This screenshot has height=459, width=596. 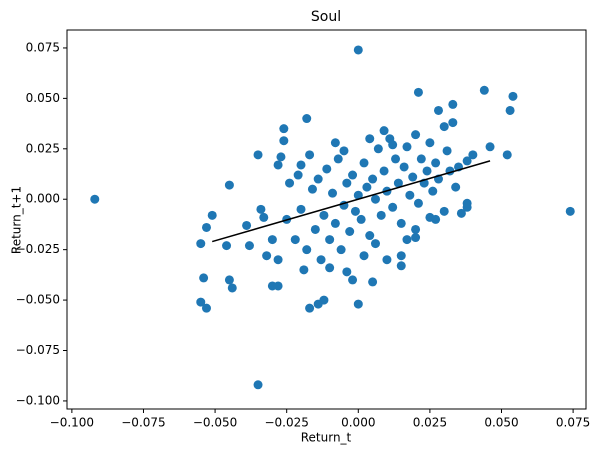 I want to click on y-axis-label: Return_t+1, so click(x=17, y=220).